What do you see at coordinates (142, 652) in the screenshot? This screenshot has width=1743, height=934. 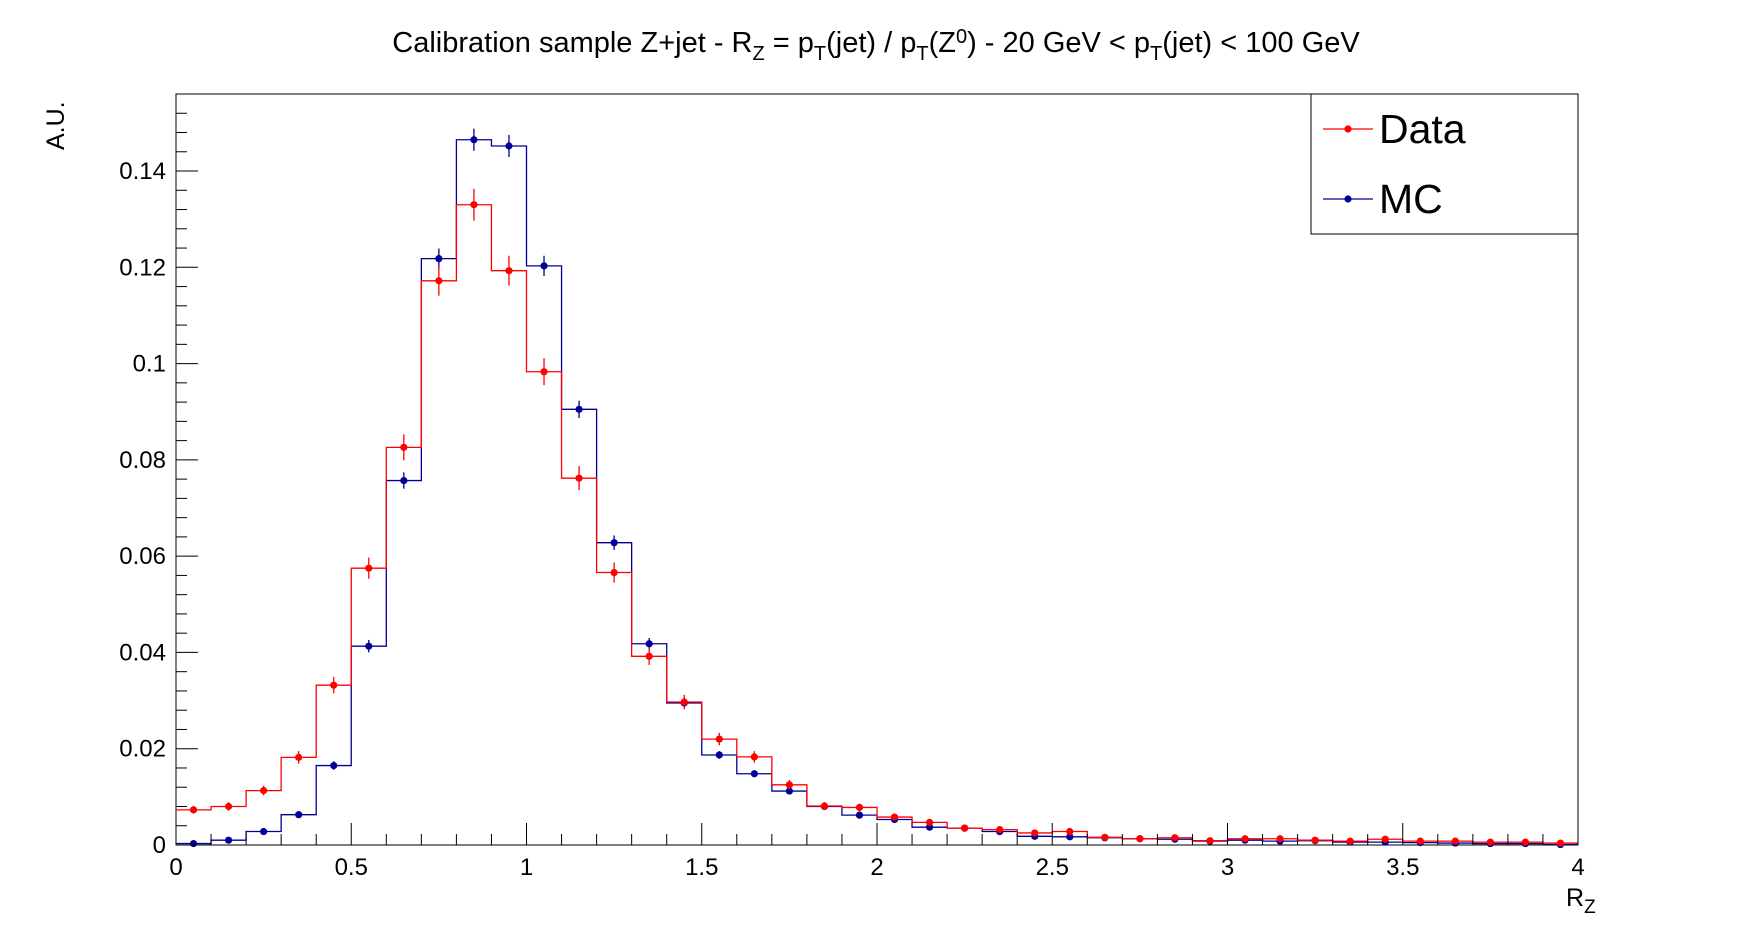 I see `y-tick-label: 0.04` at bounding box center [142, 652].